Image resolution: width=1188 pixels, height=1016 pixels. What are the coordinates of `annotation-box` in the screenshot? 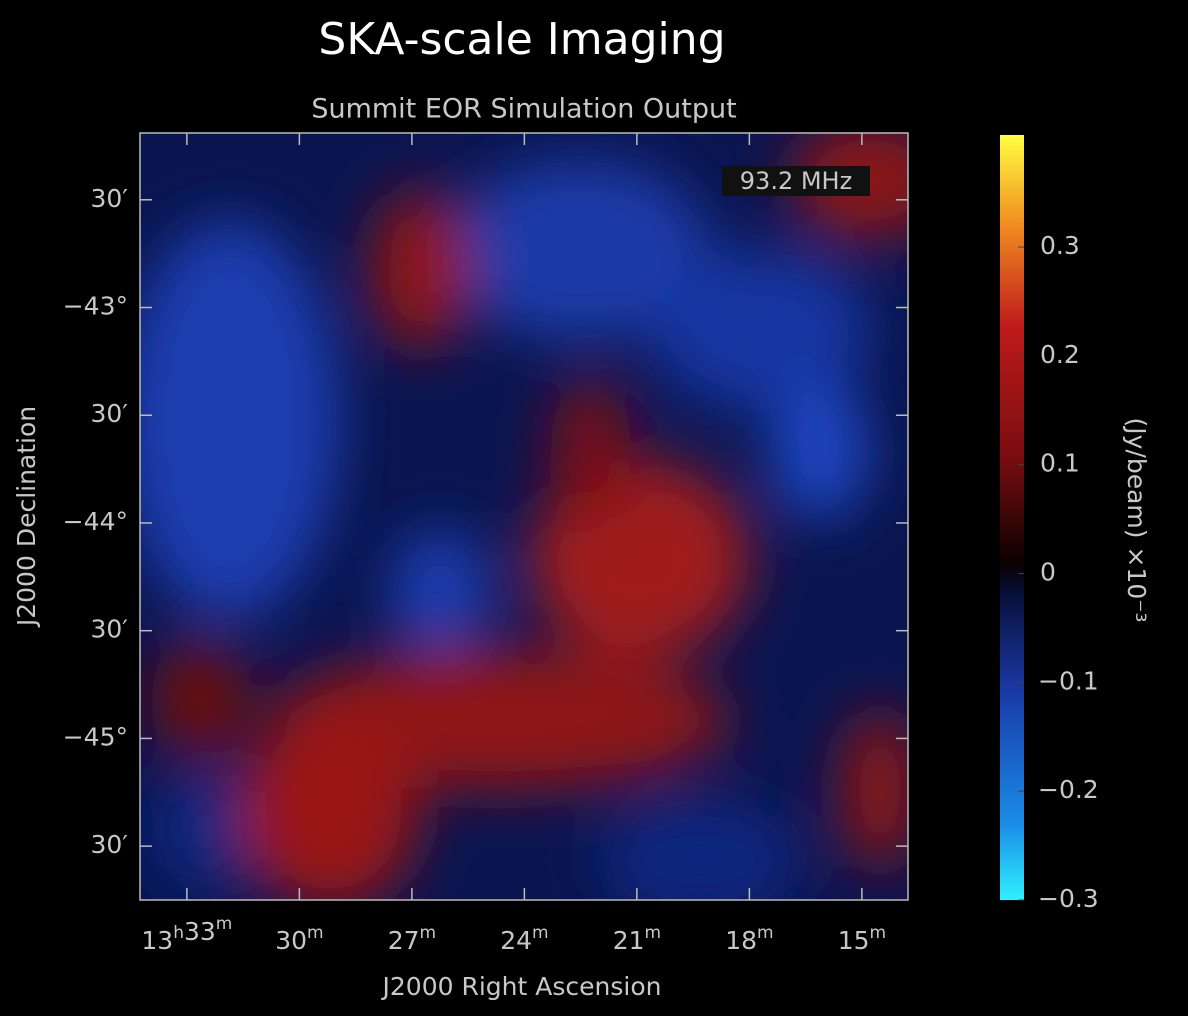 It's located at (796, 181).